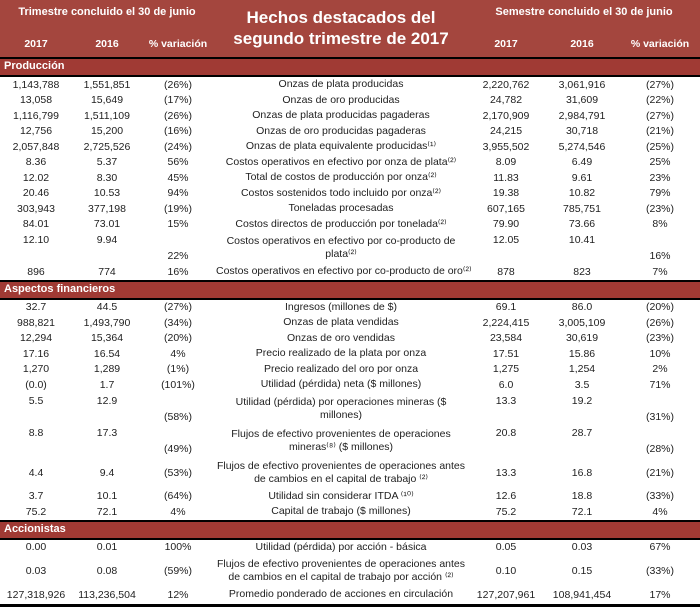  What do you see at coordinates (506, 472) in the screenshot?
I see `semester-2017-value: 13.3` at bounding box center [506, 472].